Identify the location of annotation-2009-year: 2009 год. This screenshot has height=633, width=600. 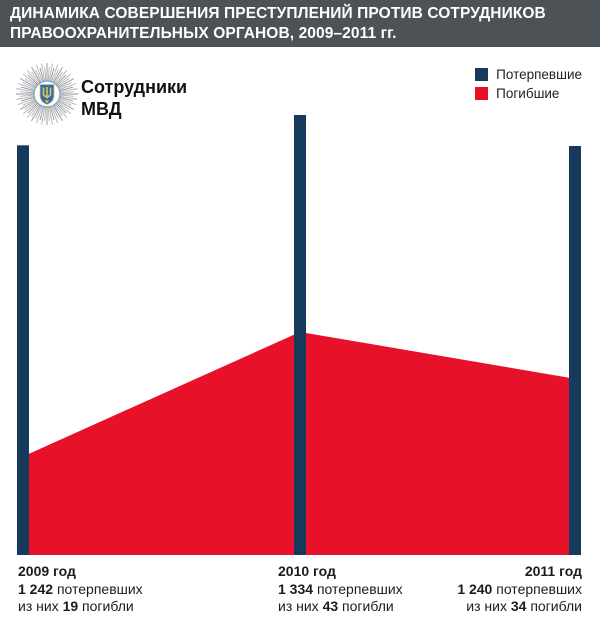
(47, 571).